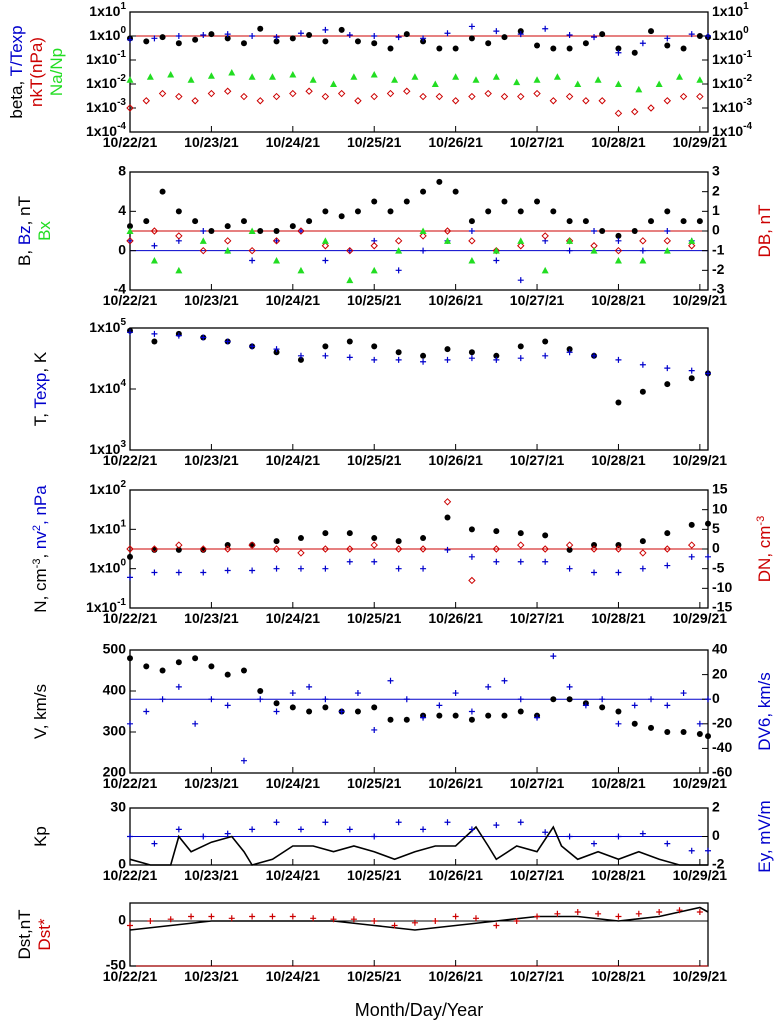  What do you see at coordinates (211, 460) in the screenshot?
I see `panel-t-xtick-label: 10/23/21` at bounding box center [211, 460].